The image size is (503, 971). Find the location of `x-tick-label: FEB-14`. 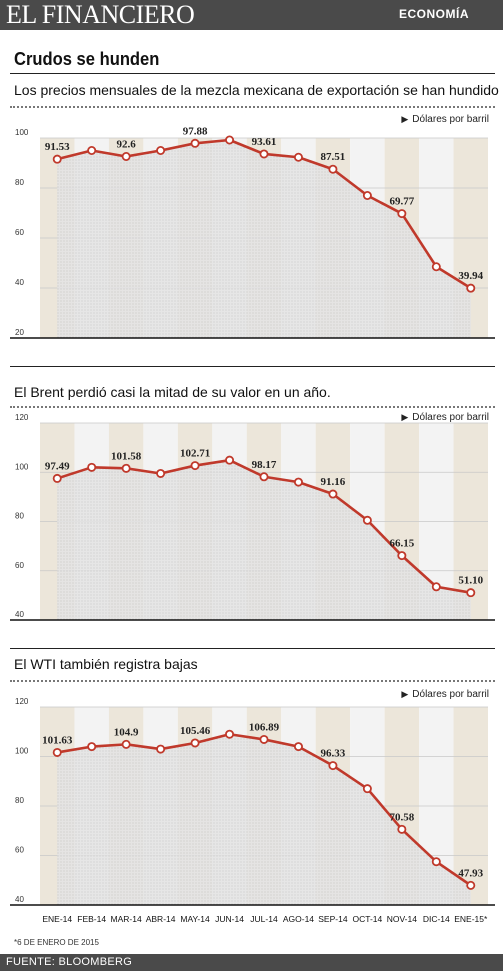

x-tick-label: FEB-14 is located at coordinates (91, 919).